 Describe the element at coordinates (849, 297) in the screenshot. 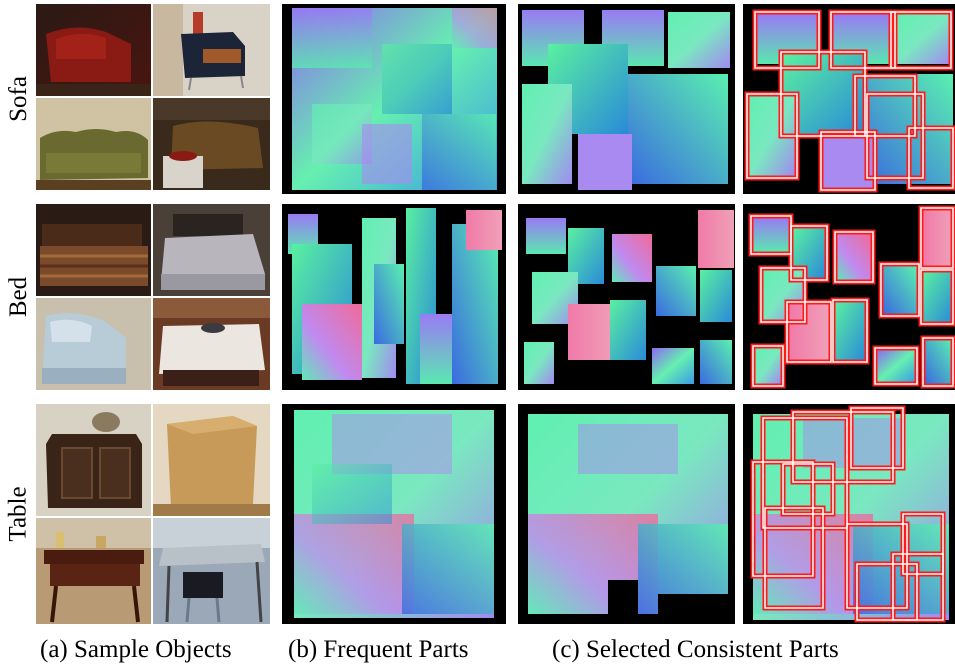

I see `selected-parts-boxes-bed` at that location.